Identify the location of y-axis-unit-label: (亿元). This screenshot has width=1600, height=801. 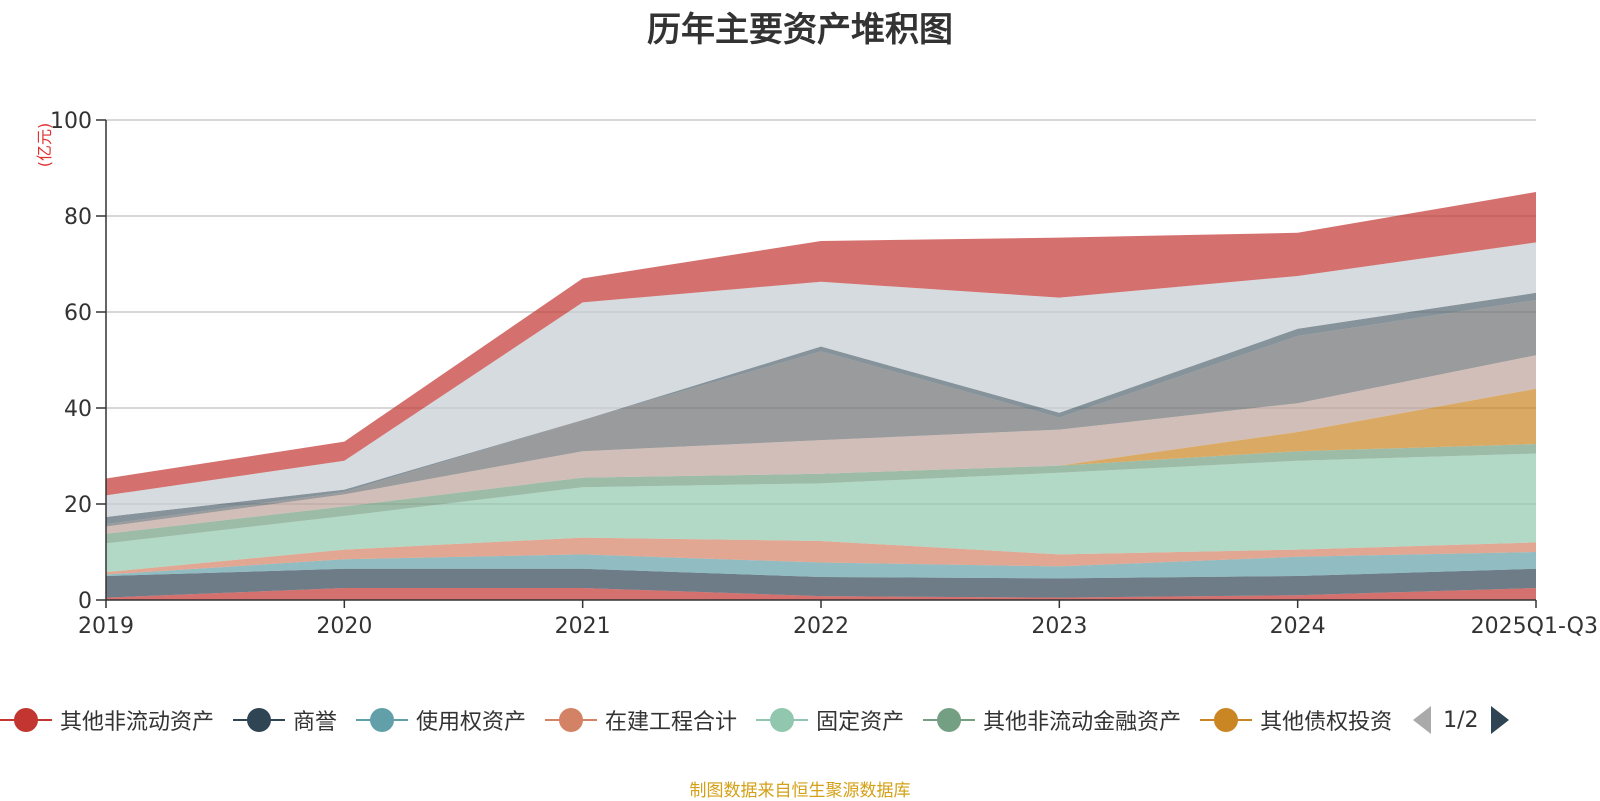
(44, 145).